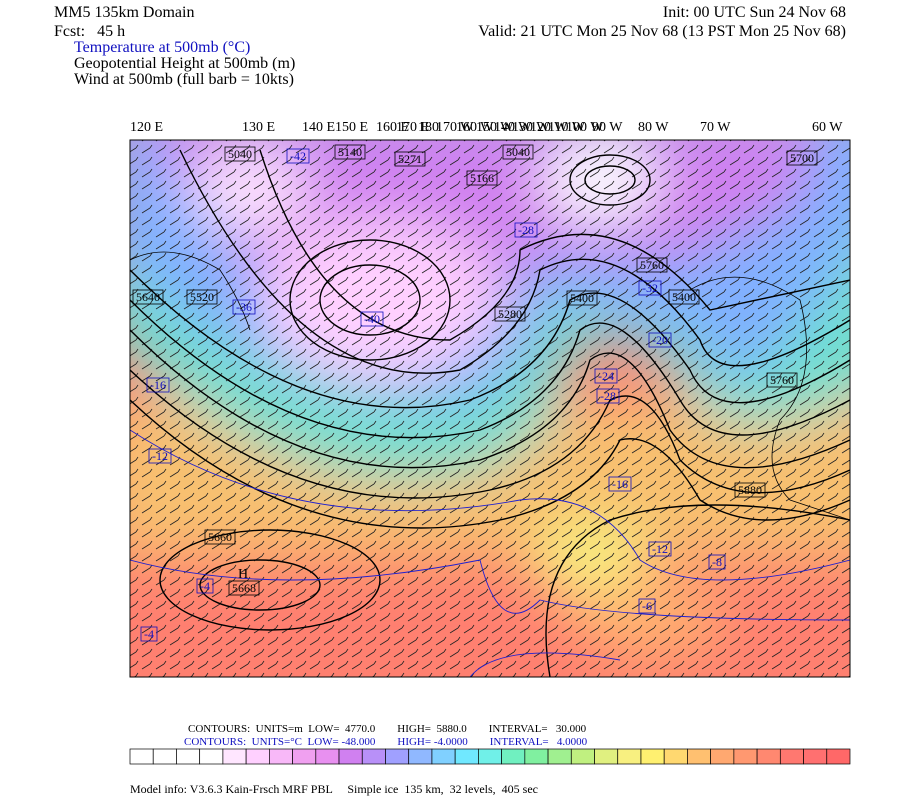 Image resolution: width=900 pixels, height=800 pixels. I want to click on contour-label: -4, so click(205, 586).